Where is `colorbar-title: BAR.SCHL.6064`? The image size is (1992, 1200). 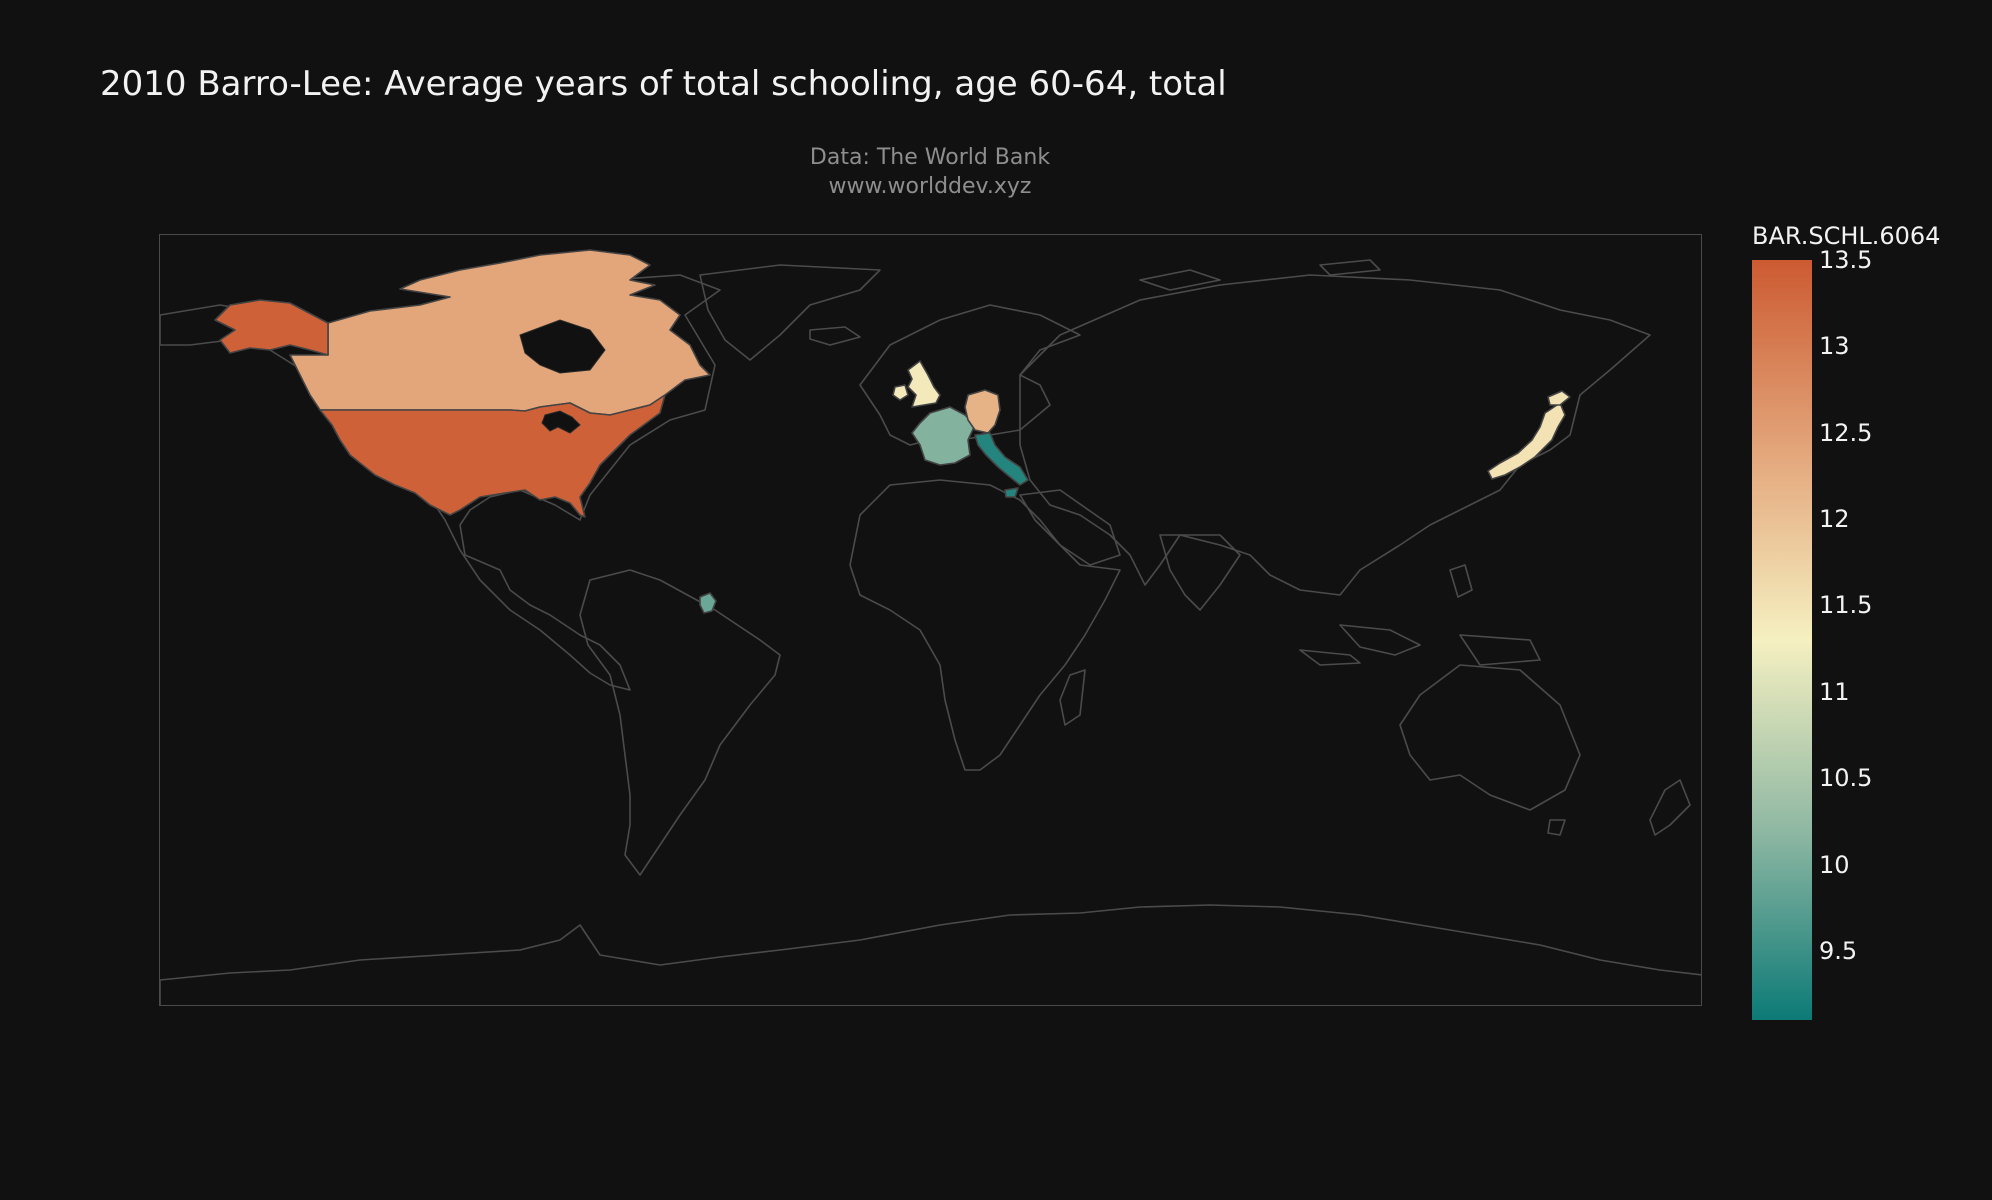
colorbar-title: BAR.SCHL.6064 is located at coordinates (1846, 236).